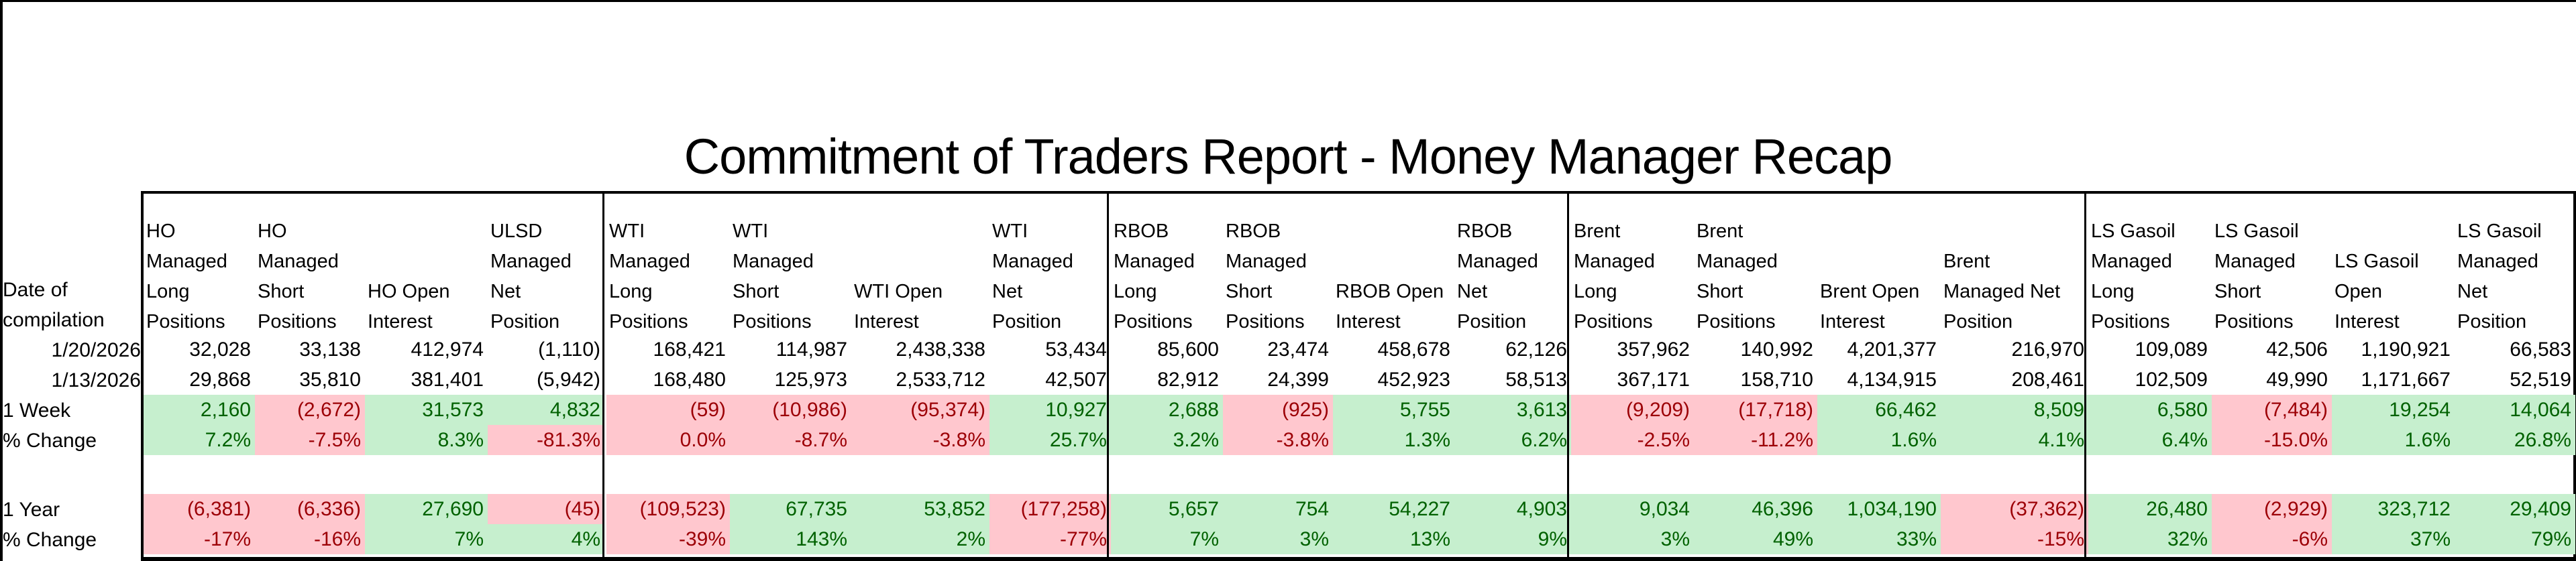  What do you see at coordinates (668, 410) in the screenshot?
I see `cell-week: (59)` at bounding box center [668, 410].